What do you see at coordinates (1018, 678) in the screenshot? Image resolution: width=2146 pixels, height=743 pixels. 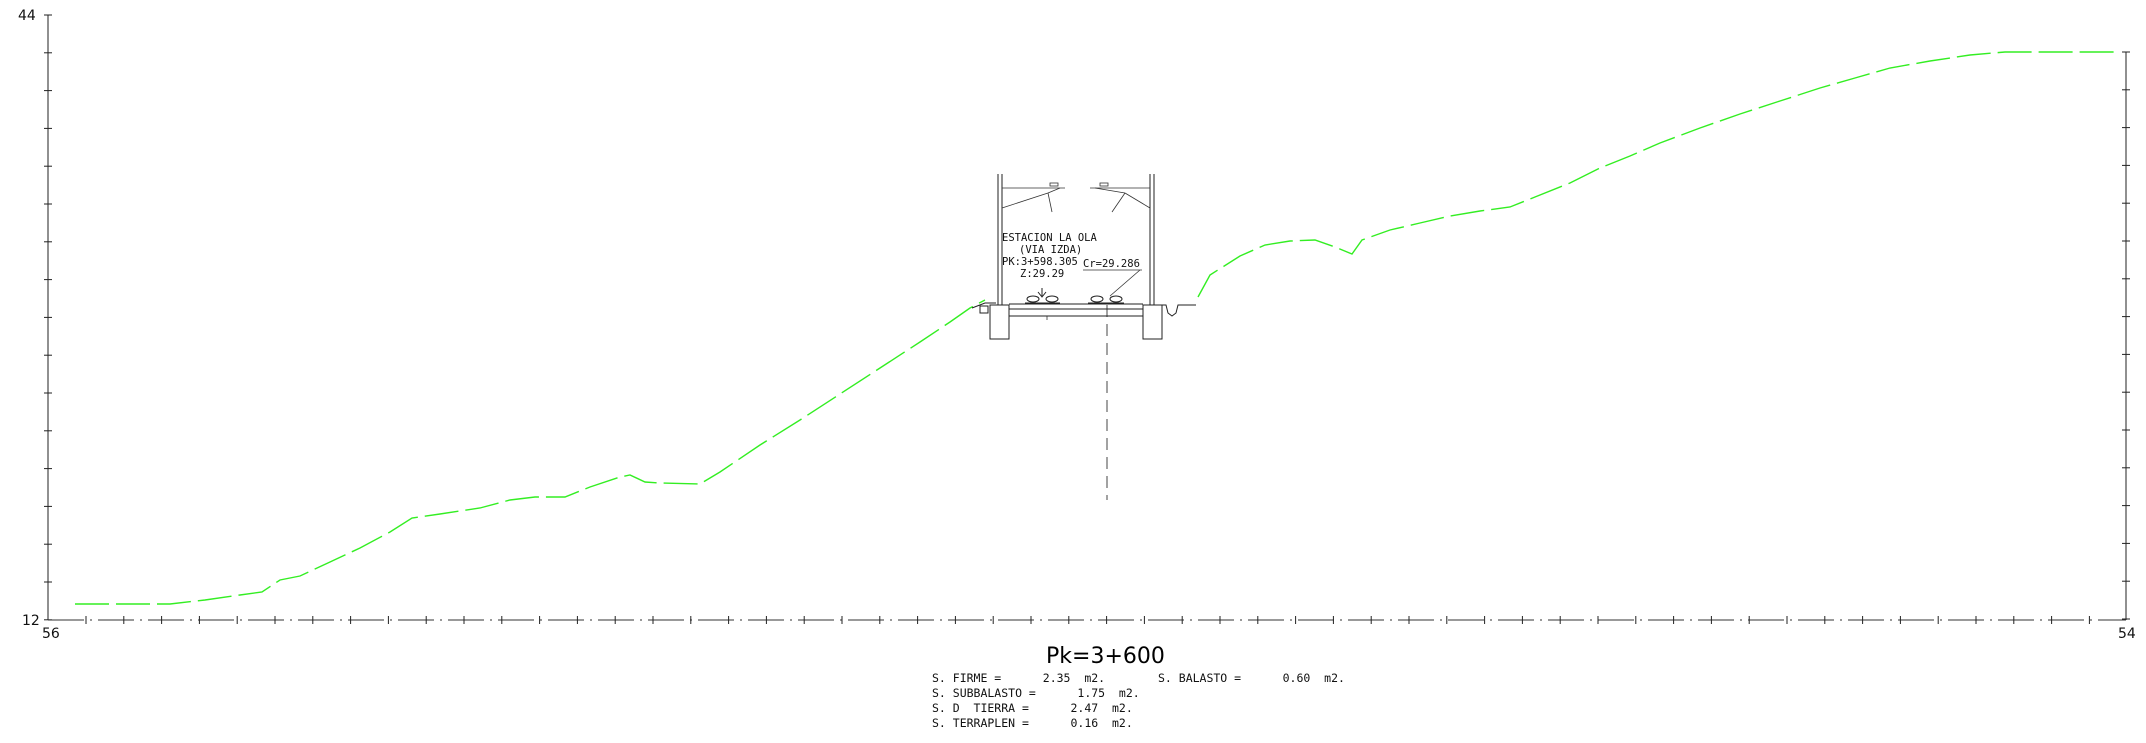 I see `area-firme: S. FIRME = 2.35 m2.` at bounding box center [1018, 678].